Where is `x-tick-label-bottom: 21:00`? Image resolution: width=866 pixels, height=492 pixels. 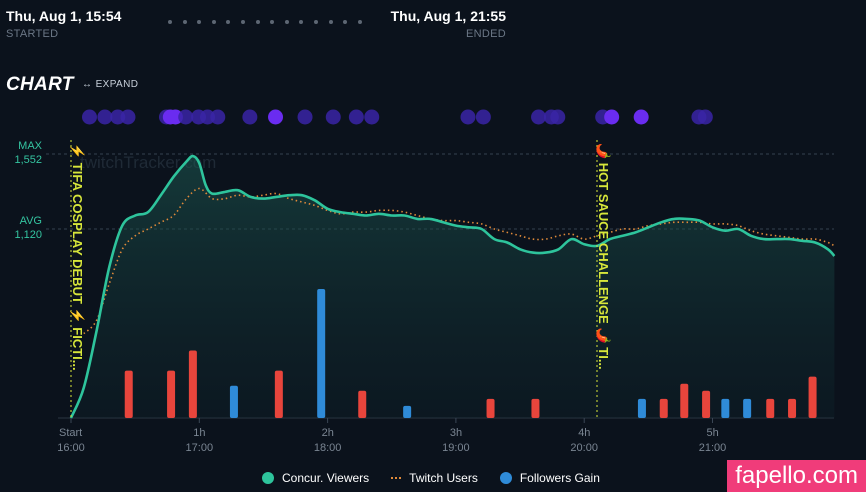
x-tick-label-bottom: 21:00 is located at coordinates (713, 448).